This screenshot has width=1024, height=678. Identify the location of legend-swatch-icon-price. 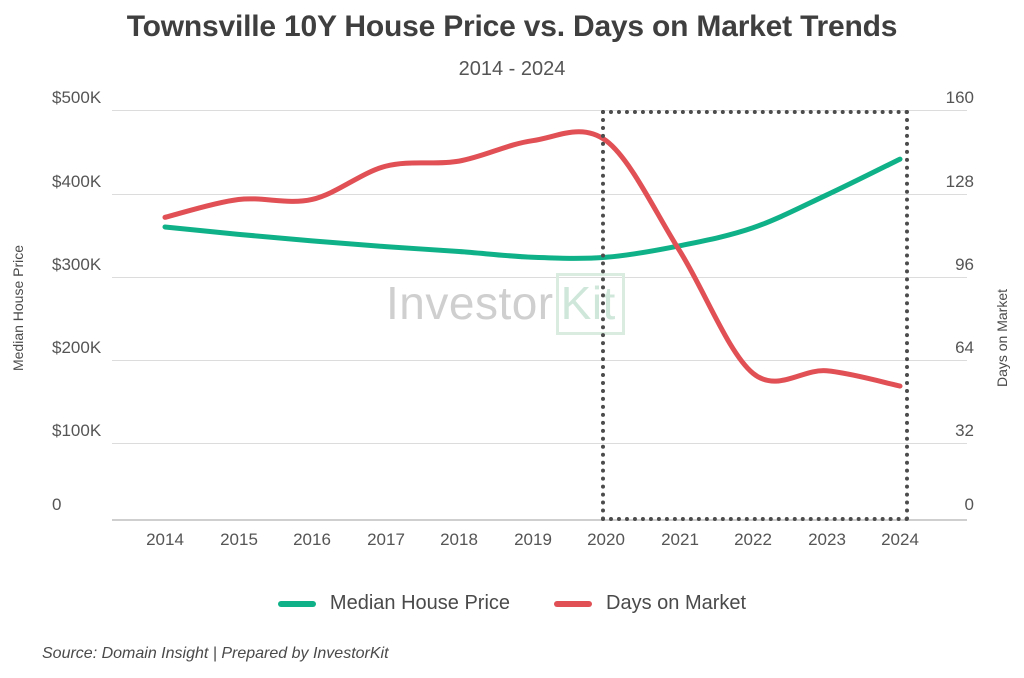
(296, 603).